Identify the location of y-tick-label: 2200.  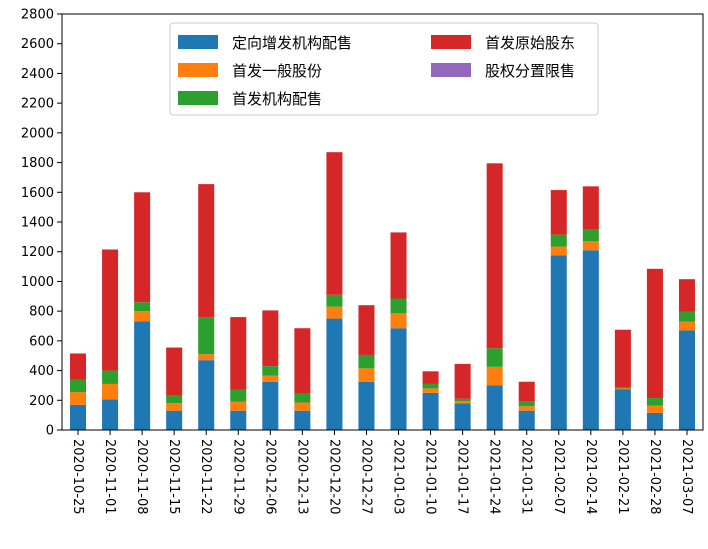
(37, 104).